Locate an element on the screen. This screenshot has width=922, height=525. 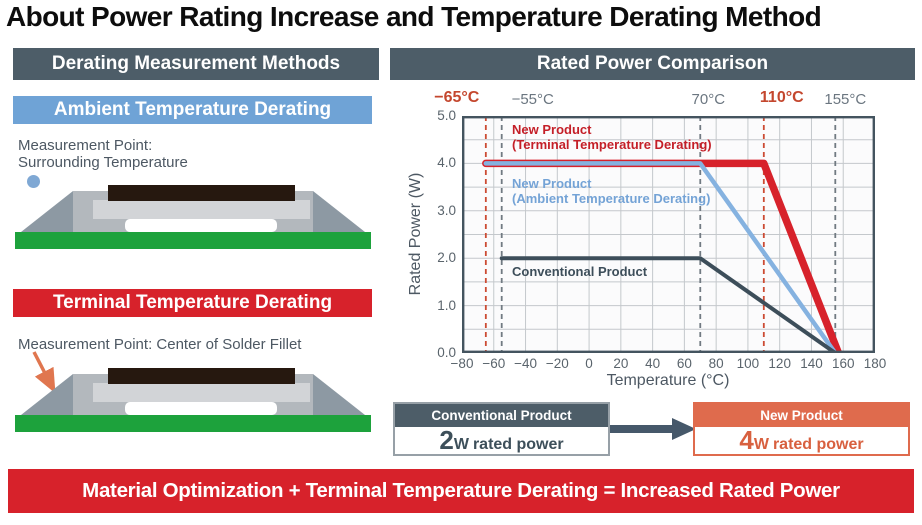
rated-power-comparison-header: Rated Power Comparison is located at coordinates (652, 64).